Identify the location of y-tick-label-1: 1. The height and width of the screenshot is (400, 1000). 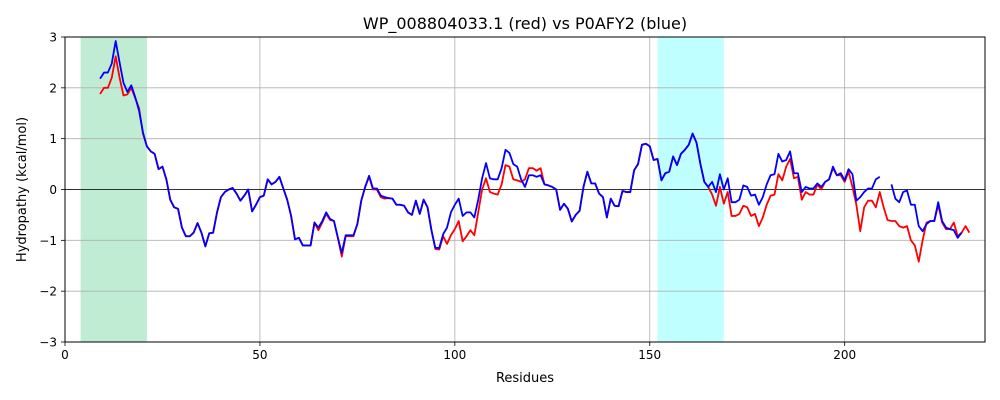
(53, 139).